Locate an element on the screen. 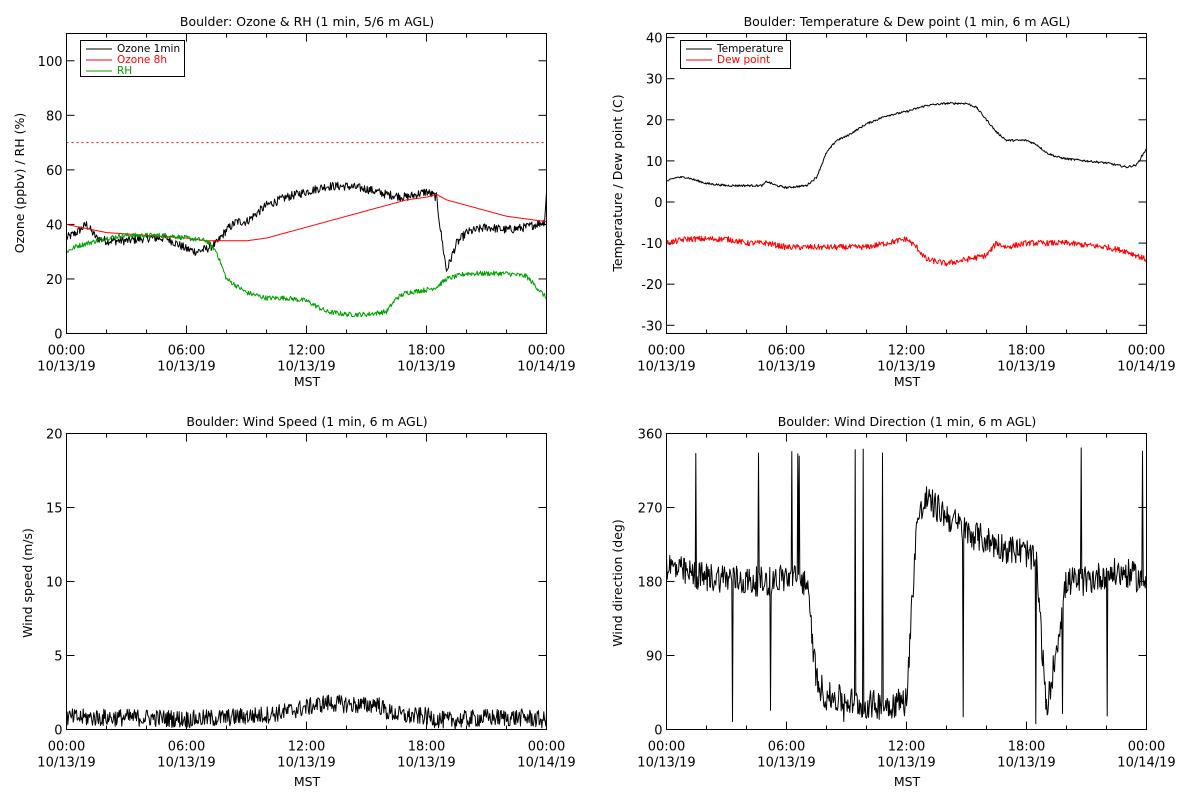 This screenshot has width=1200, height=800. y-tick-label: 5 is located at coordinates (58, 657).